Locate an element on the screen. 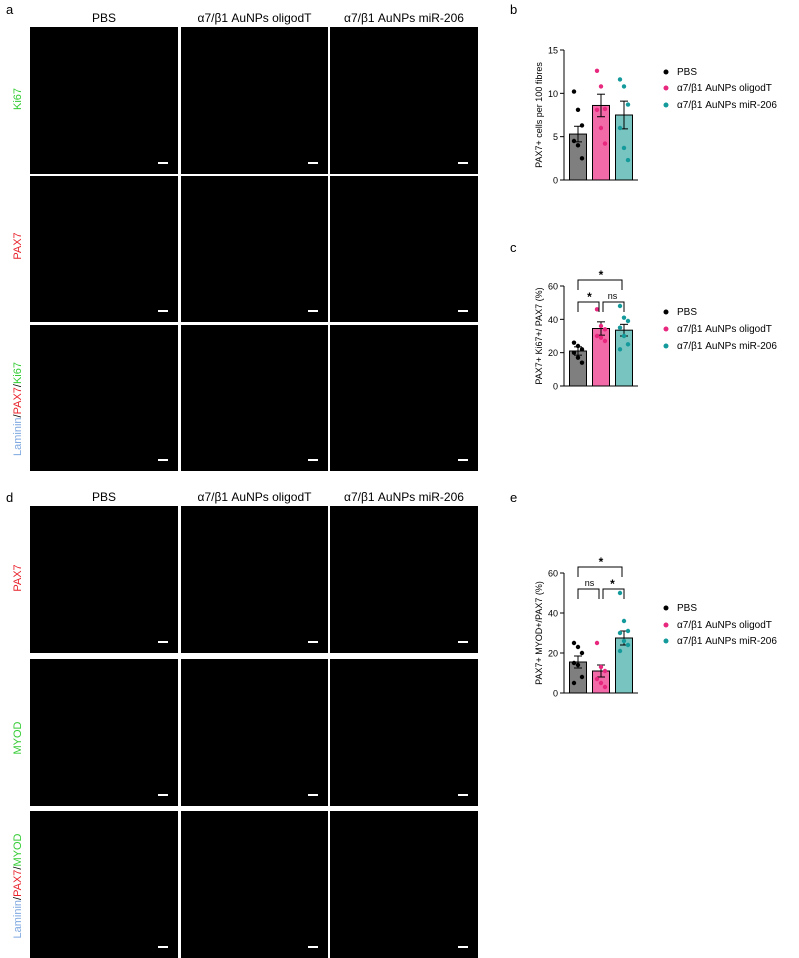 The image size is (799, 958). micrograph-d-pax7-pbs is located at coordinates (104, 579).